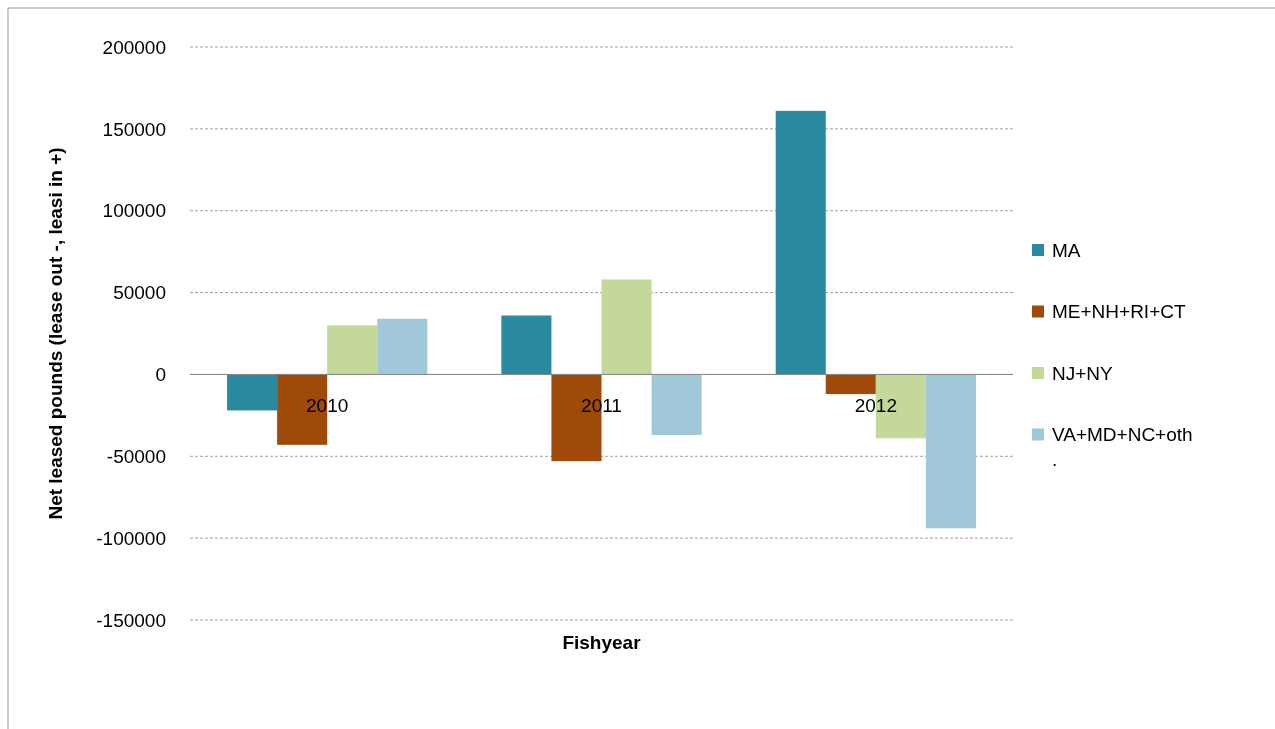  I want to click on legend-label: NJ+NY, so click(1083, 373).